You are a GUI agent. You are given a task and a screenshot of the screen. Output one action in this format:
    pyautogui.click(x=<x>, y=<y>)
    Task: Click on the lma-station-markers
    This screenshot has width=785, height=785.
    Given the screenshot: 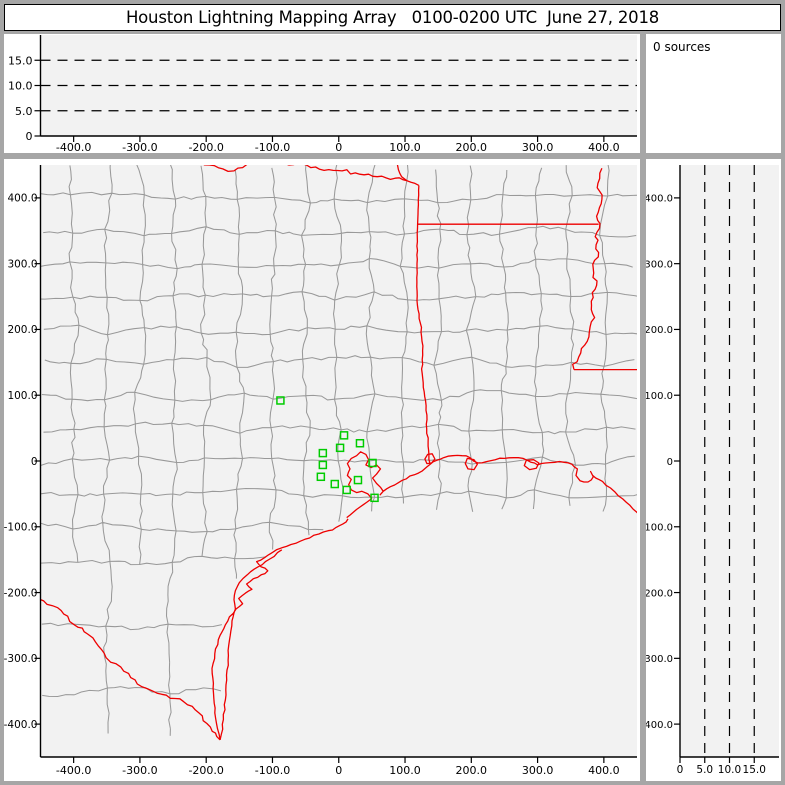 What is the action you would take?
    pyautogui.click(x=327, y=449)
    